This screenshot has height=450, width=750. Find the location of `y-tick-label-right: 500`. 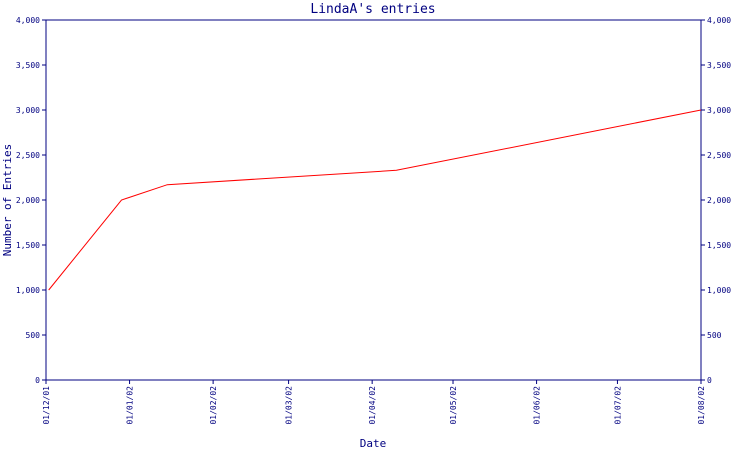

y-tick-label-right: 500 is located at coordinates (714, 335).